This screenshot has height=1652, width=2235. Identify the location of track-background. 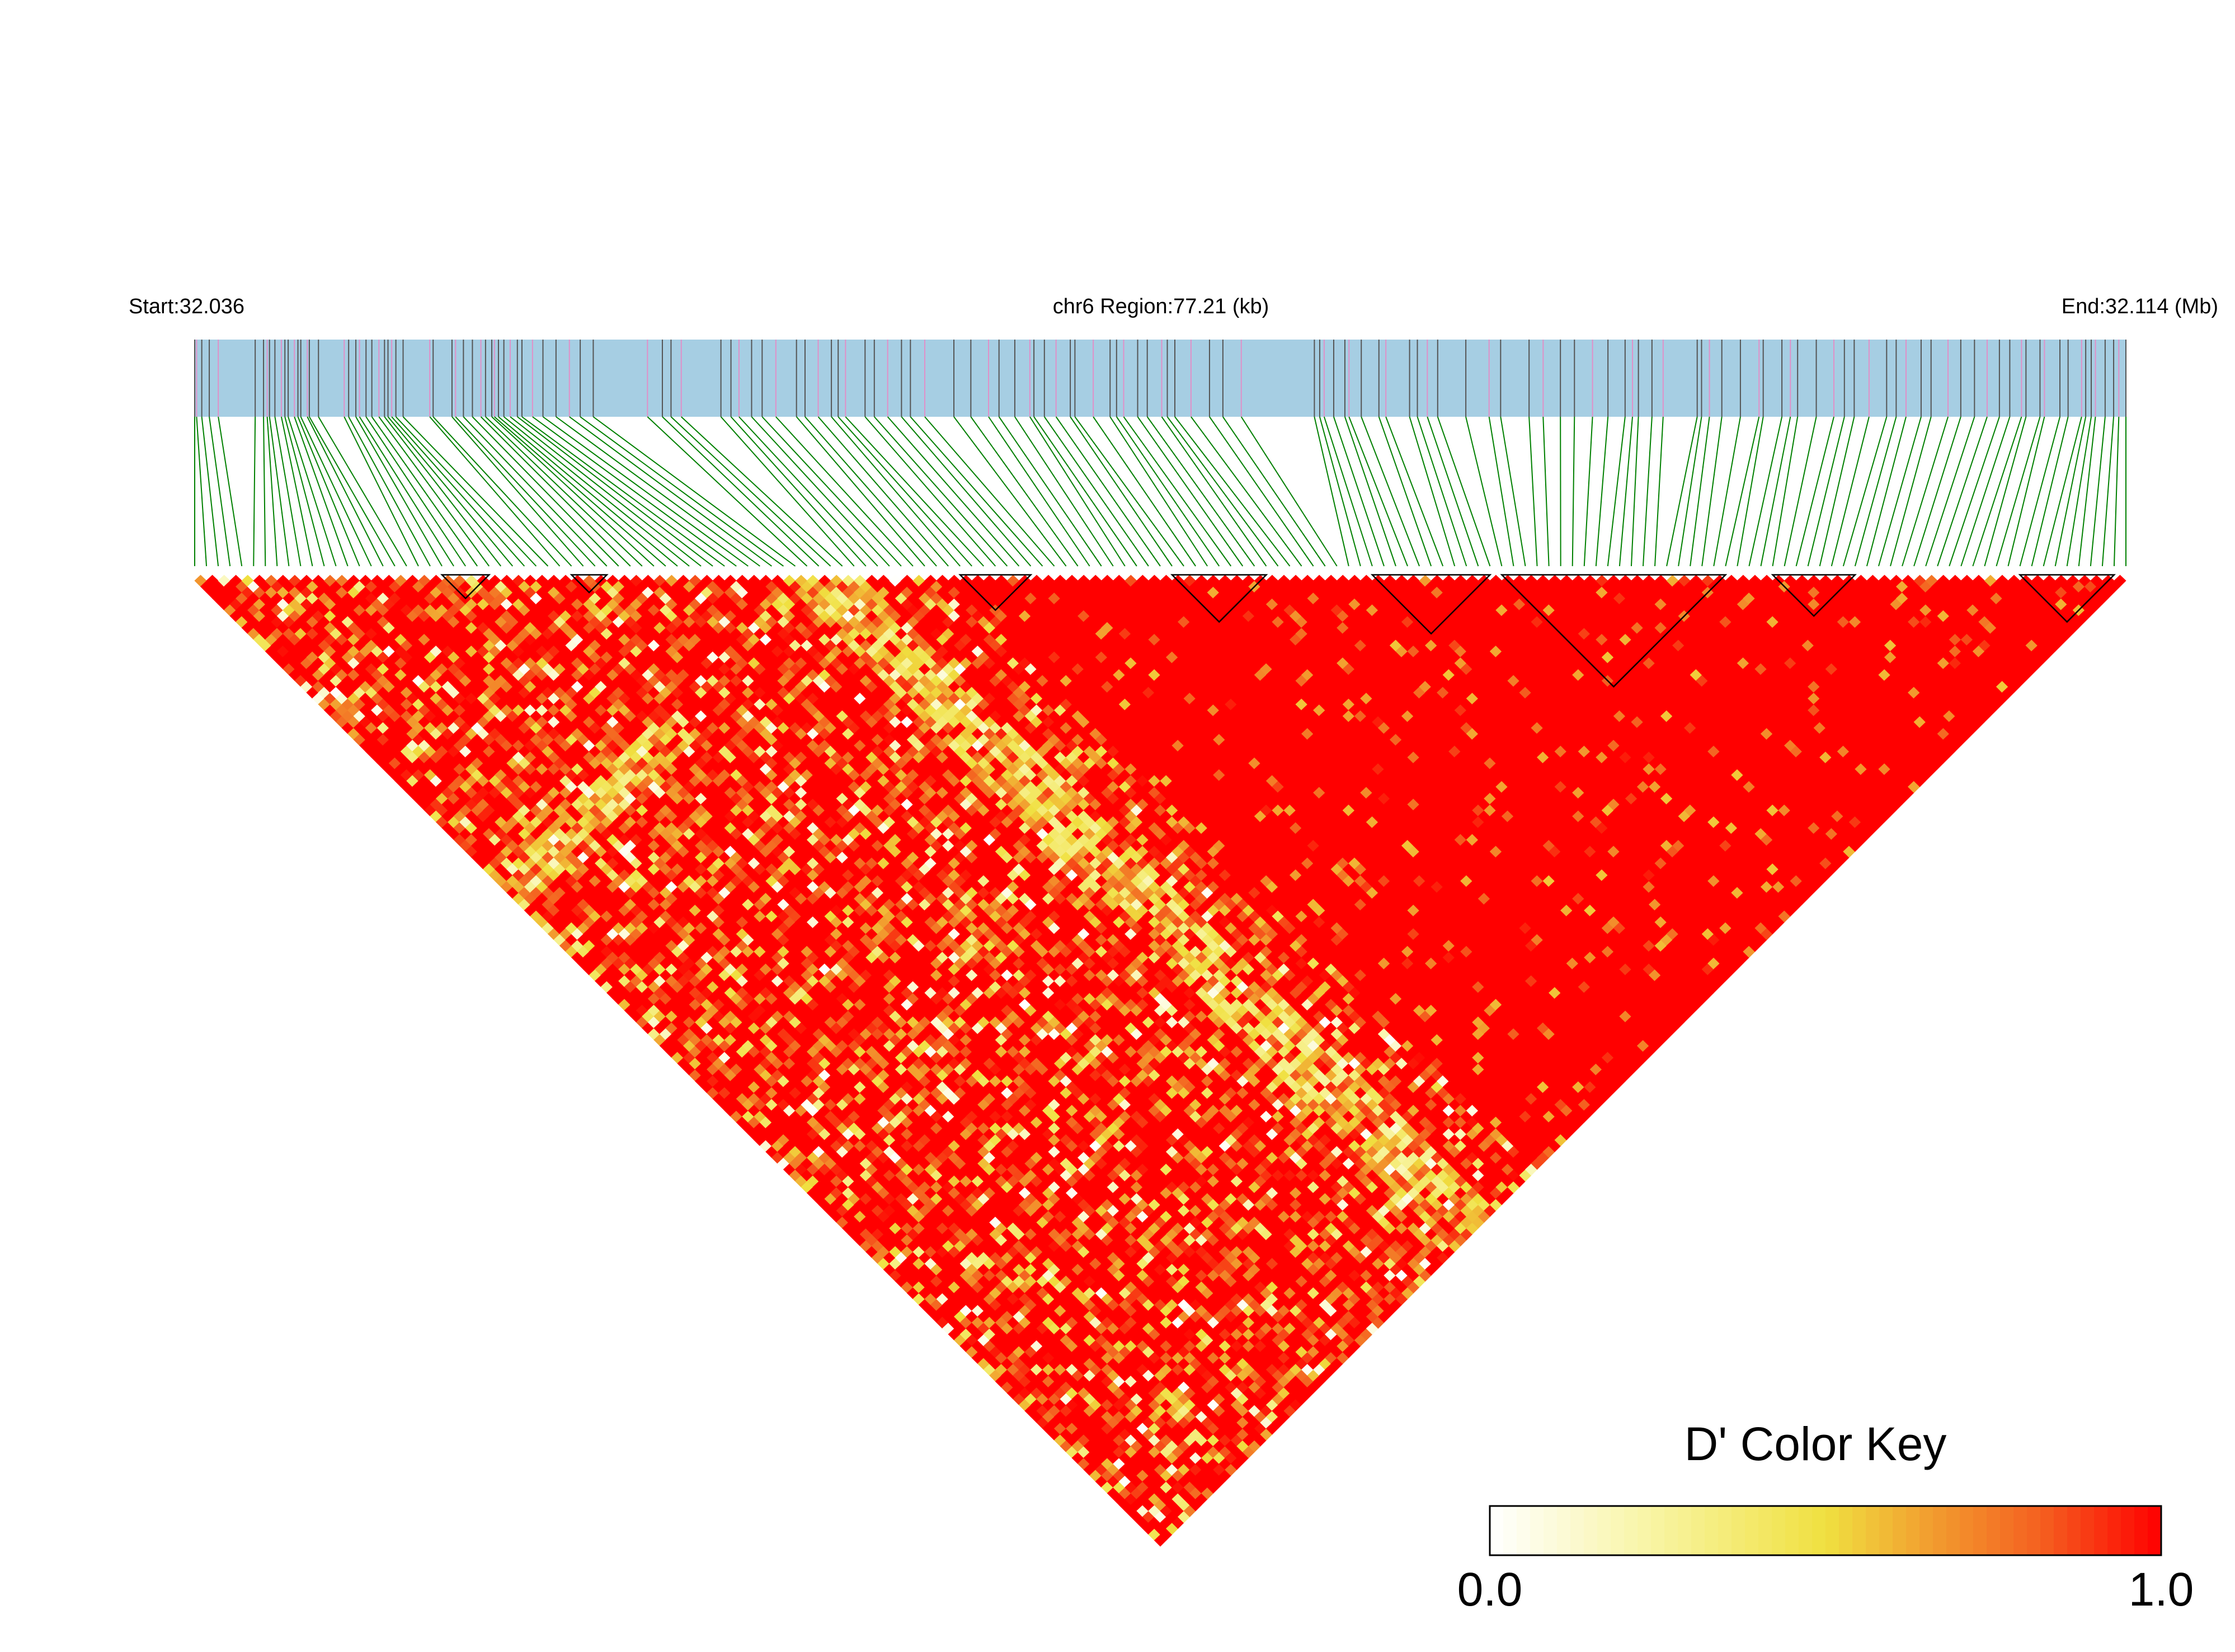
(1160, 379).